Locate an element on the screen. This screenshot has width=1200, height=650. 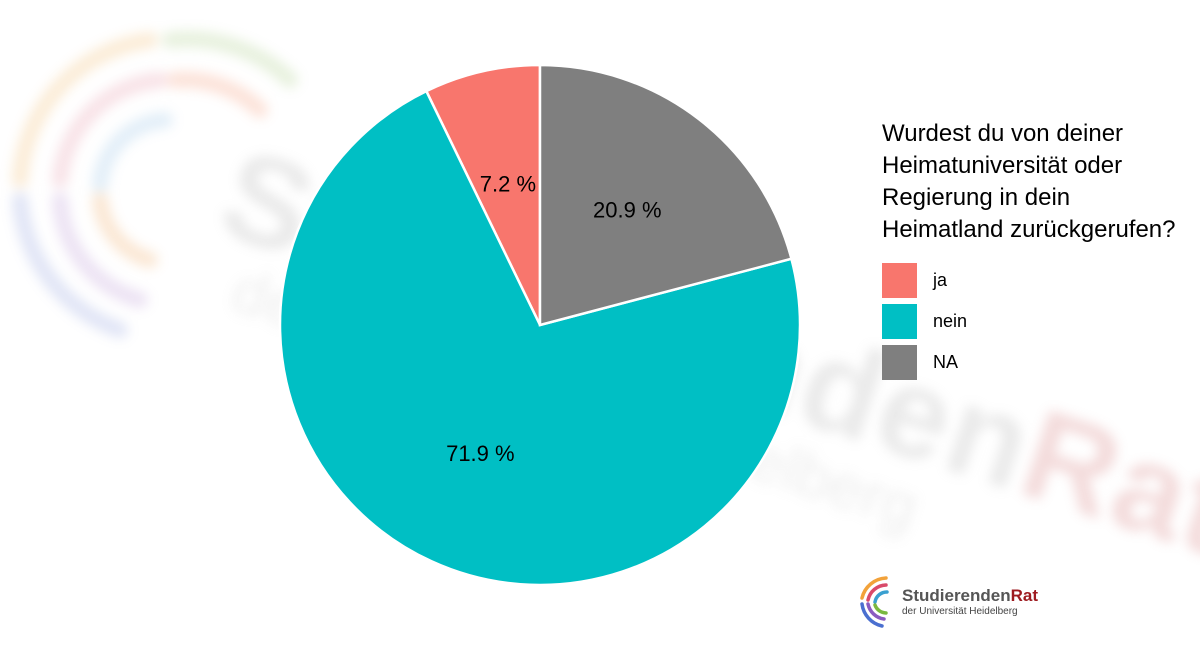
slice-label-na: 20.9 % is located at coordinates (627, 210).